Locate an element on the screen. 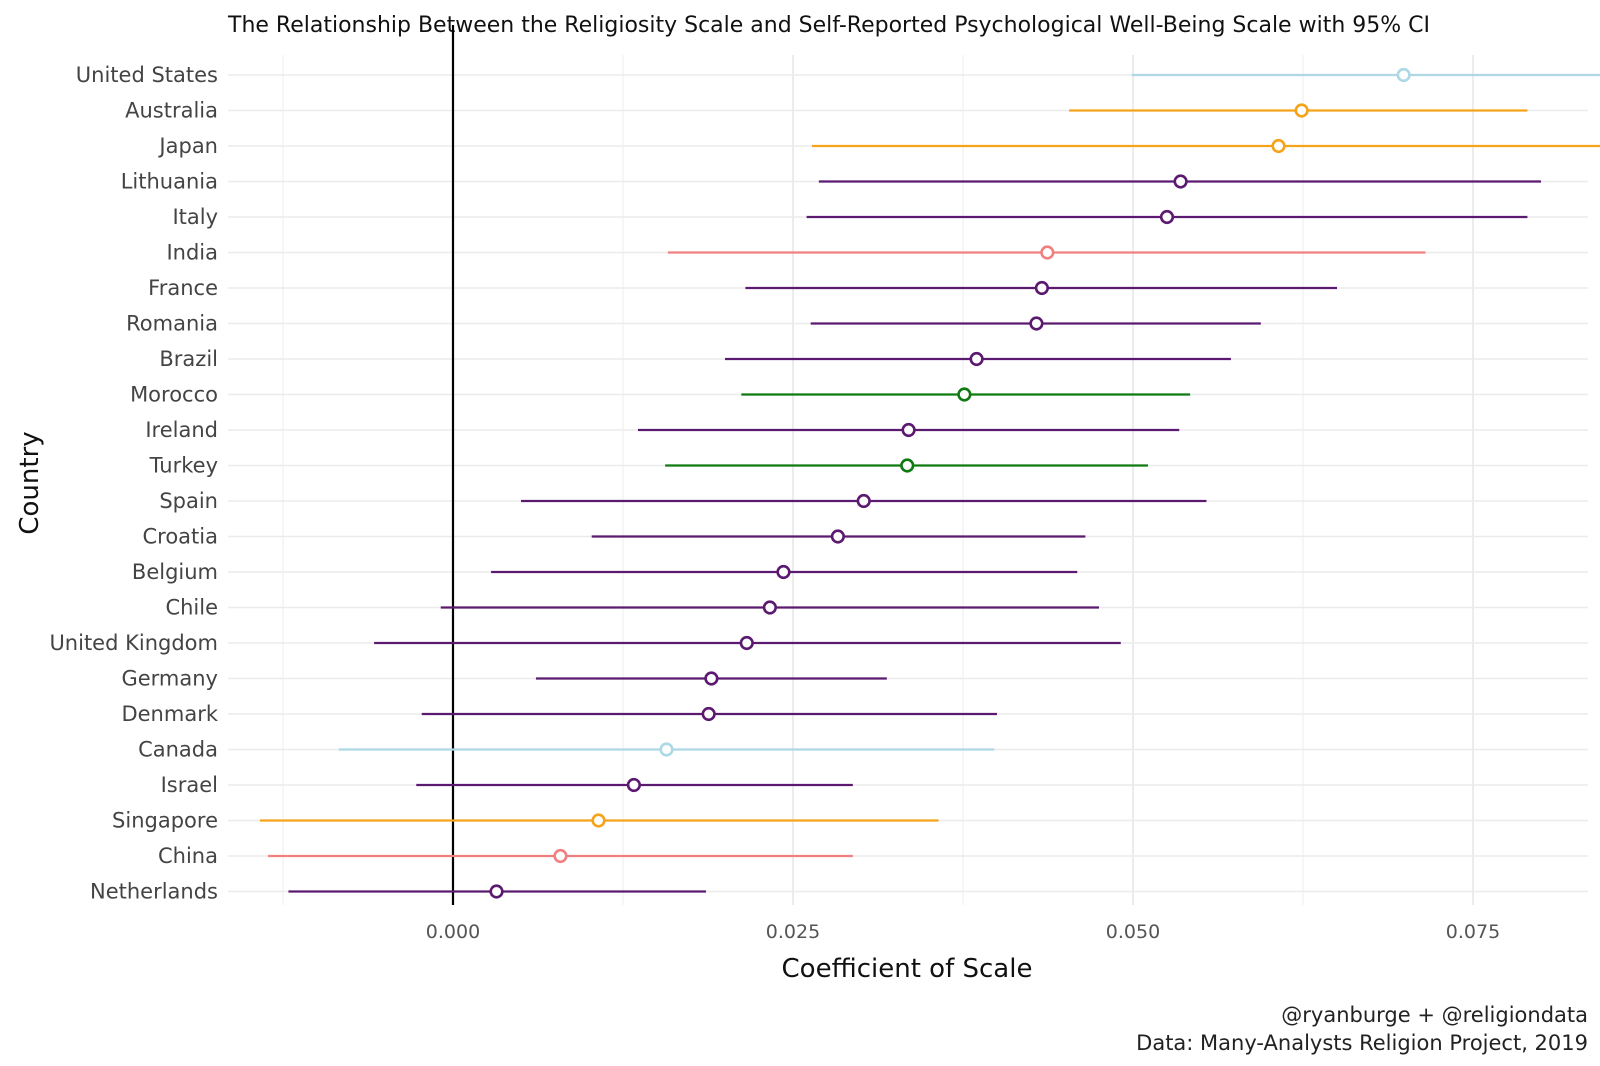 This screenshot has width=1600, height=1066. country-label: Denmark is located at coordinates (169, 714).